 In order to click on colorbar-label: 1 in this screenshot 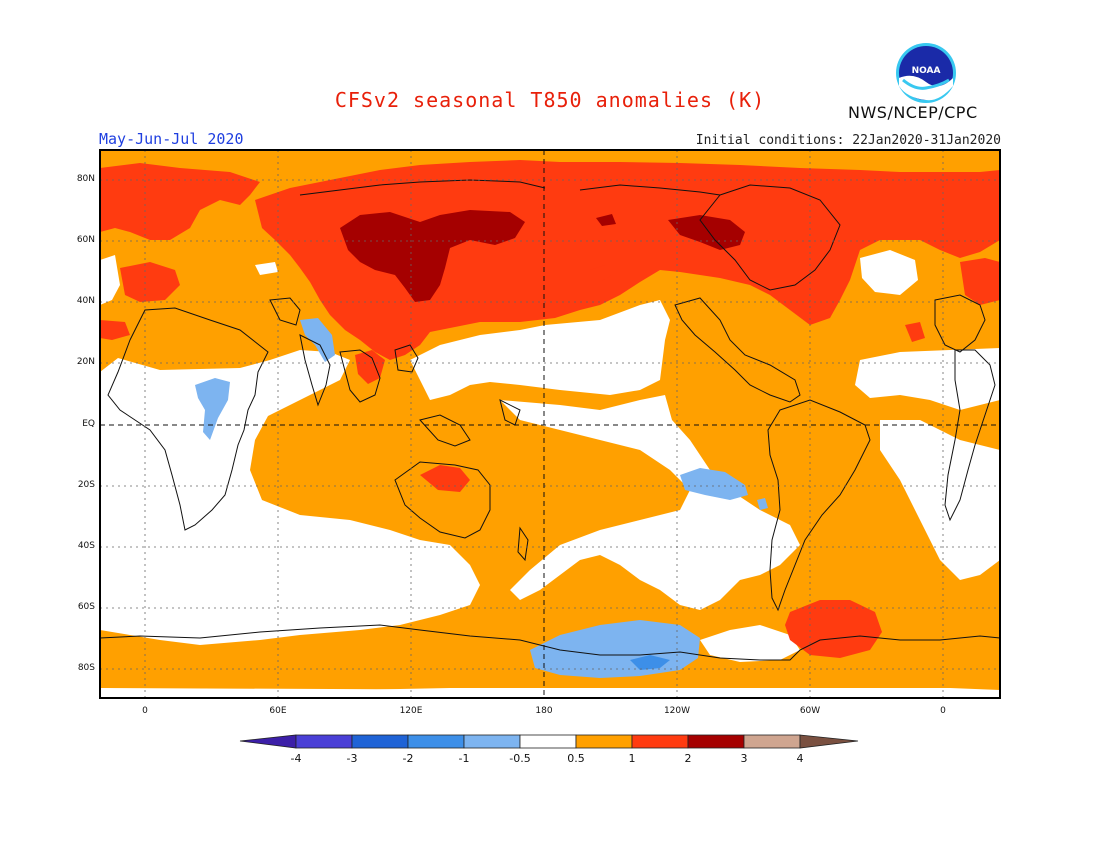, I will do `click(632, 758)`.